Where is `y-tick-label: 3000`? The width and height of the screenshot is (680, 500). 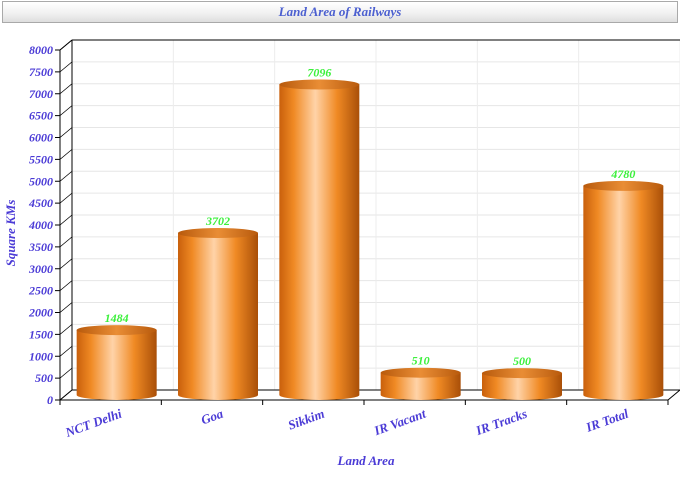 y-tick-label: 3000 is located at coordinates (40, 269).